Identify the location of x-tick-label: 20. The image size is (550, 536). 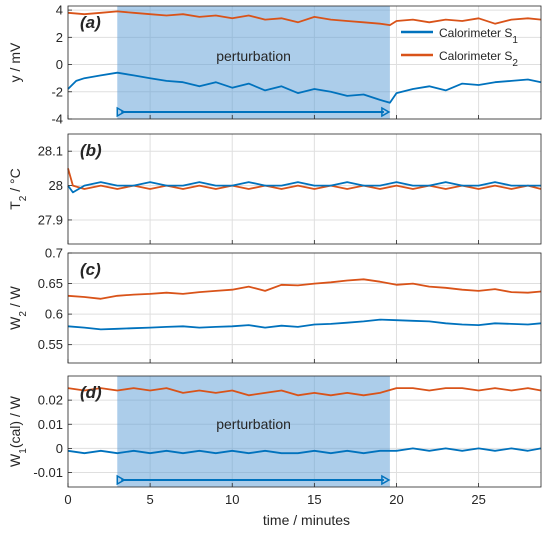
(396, 499).